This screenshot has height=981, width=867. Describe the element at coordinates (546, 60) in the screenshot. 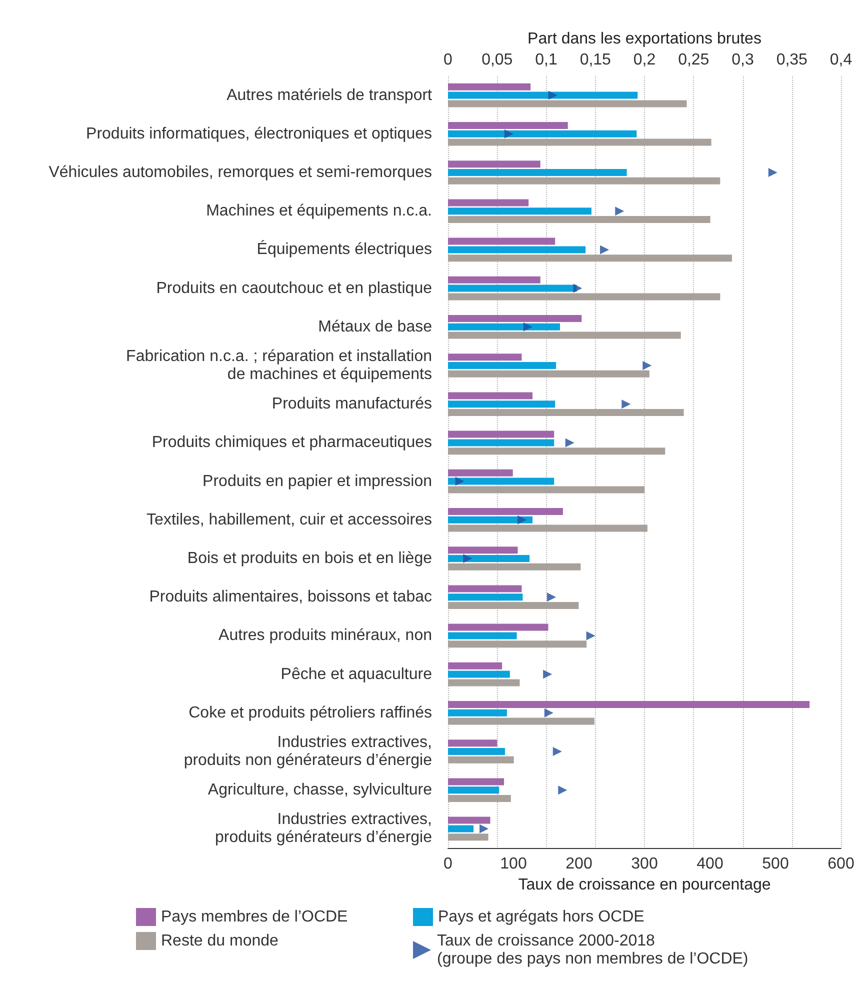

I see `x2-tick-label: 0,1` at that location.